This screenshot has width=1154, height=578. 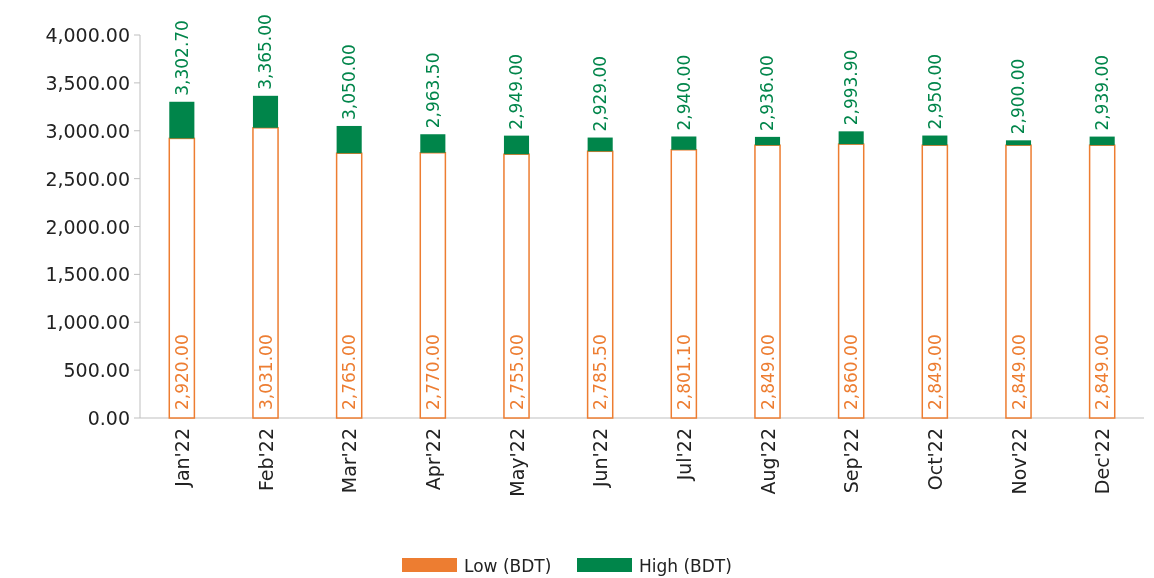 I want to click on total-label: 2,929.00, so click(x=600, y=93).